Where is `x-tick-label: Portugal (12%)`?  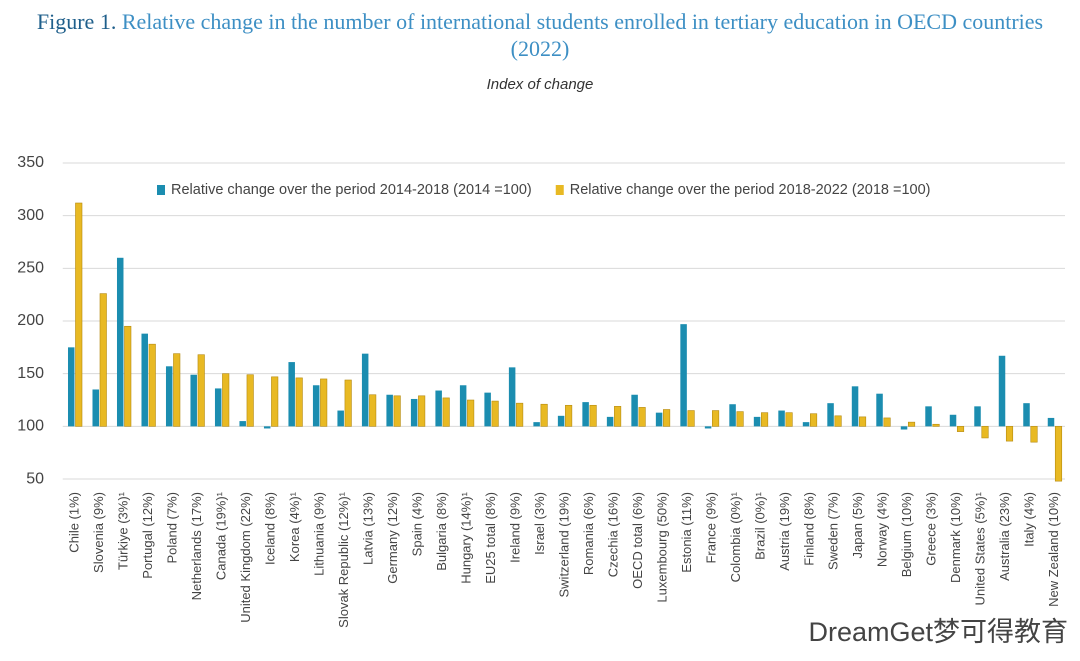
x-tick-label: Portugal (12%) is located at coordinates (147, 535).